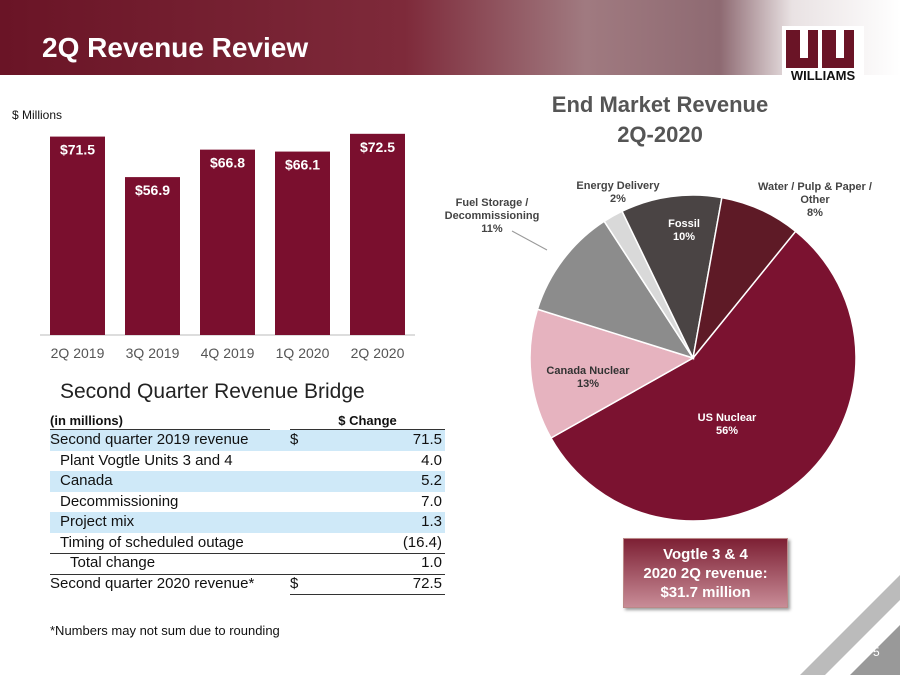 This screenshot has width=900, height=675. What do you see at coordinates (377, 147) in the screenshot?
I see `bar-value-label: $72.5` at bounding box center [377, 147].